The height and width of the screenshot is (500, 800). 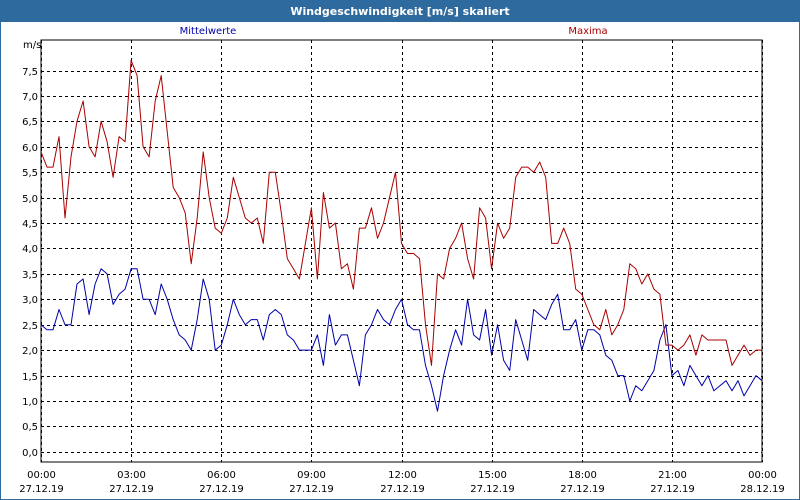 I want to click on y-tick-label: 5,0, so click(x=30, y=199).